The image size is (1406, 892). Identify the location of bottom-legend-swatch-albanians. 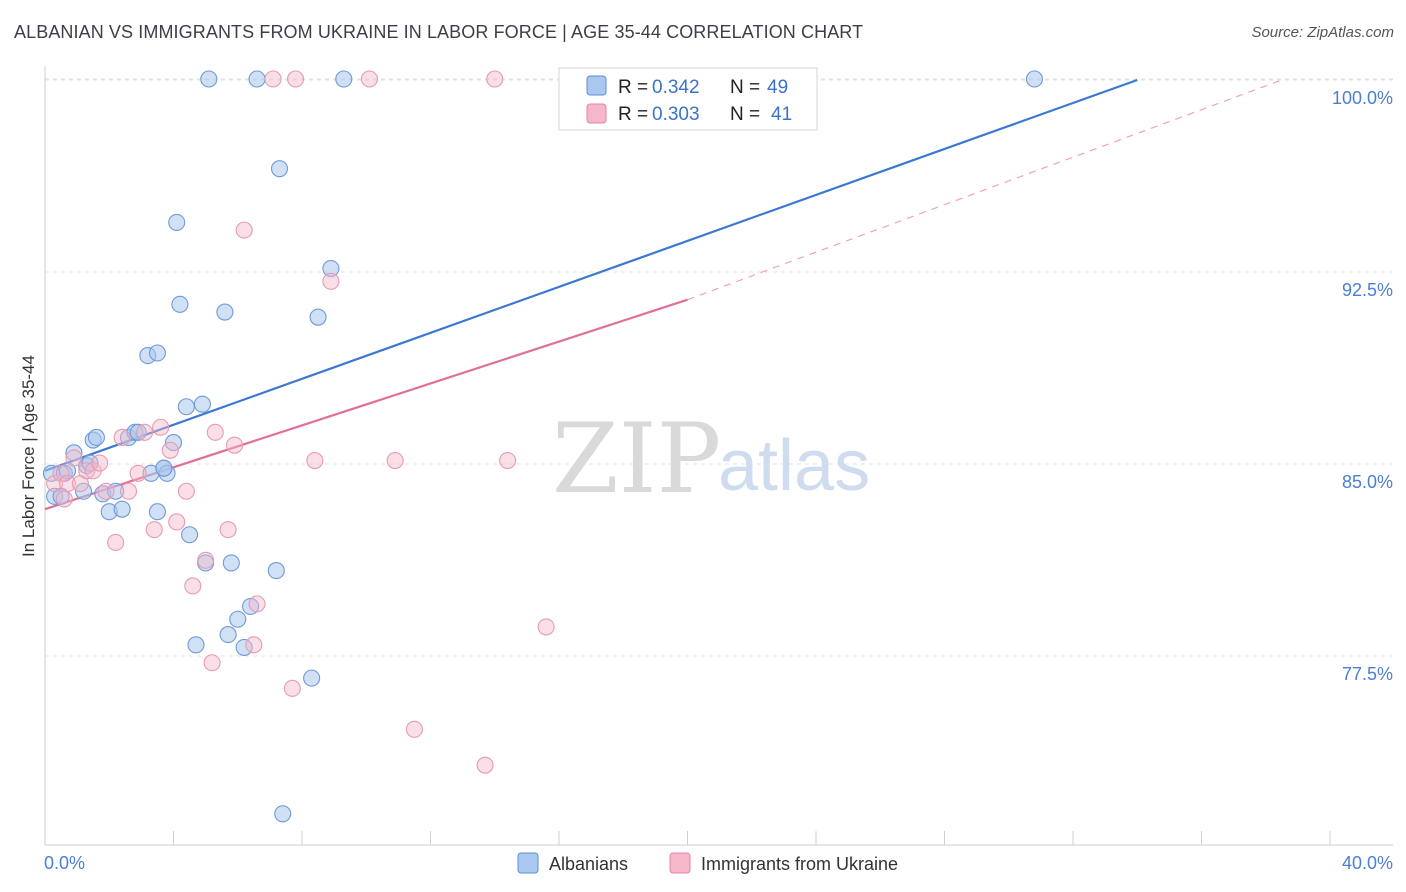
(528, 863).